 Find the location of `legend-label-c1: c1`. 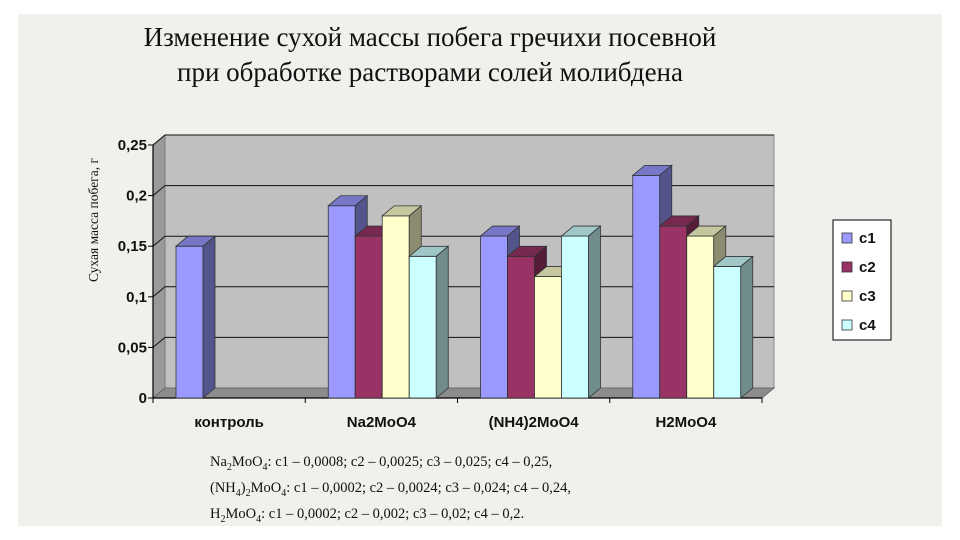

legend-label-c1: c1 is located at coordinates (867, 238).